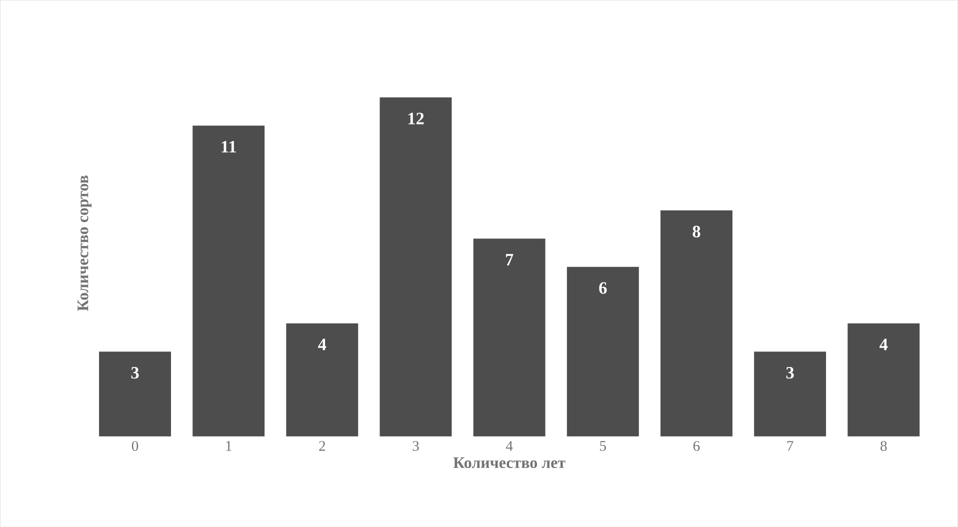 Image resolution: width=958 pixels, height=527 pixels. What do you see at coordinates (603, 288) in the screenshot?
I see `data-label: 6` at bounding box center [603, 288].